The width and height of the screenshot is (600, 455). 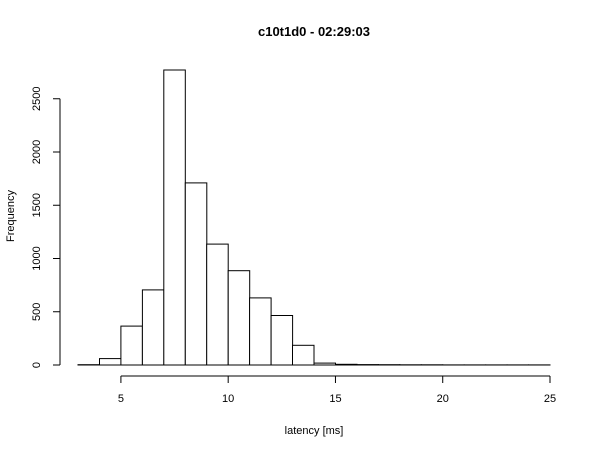 What do you see at coordinates (443, 399) in the screenshot?
I see `x-tick-label-3: 20` at bounding box center [443, 399].